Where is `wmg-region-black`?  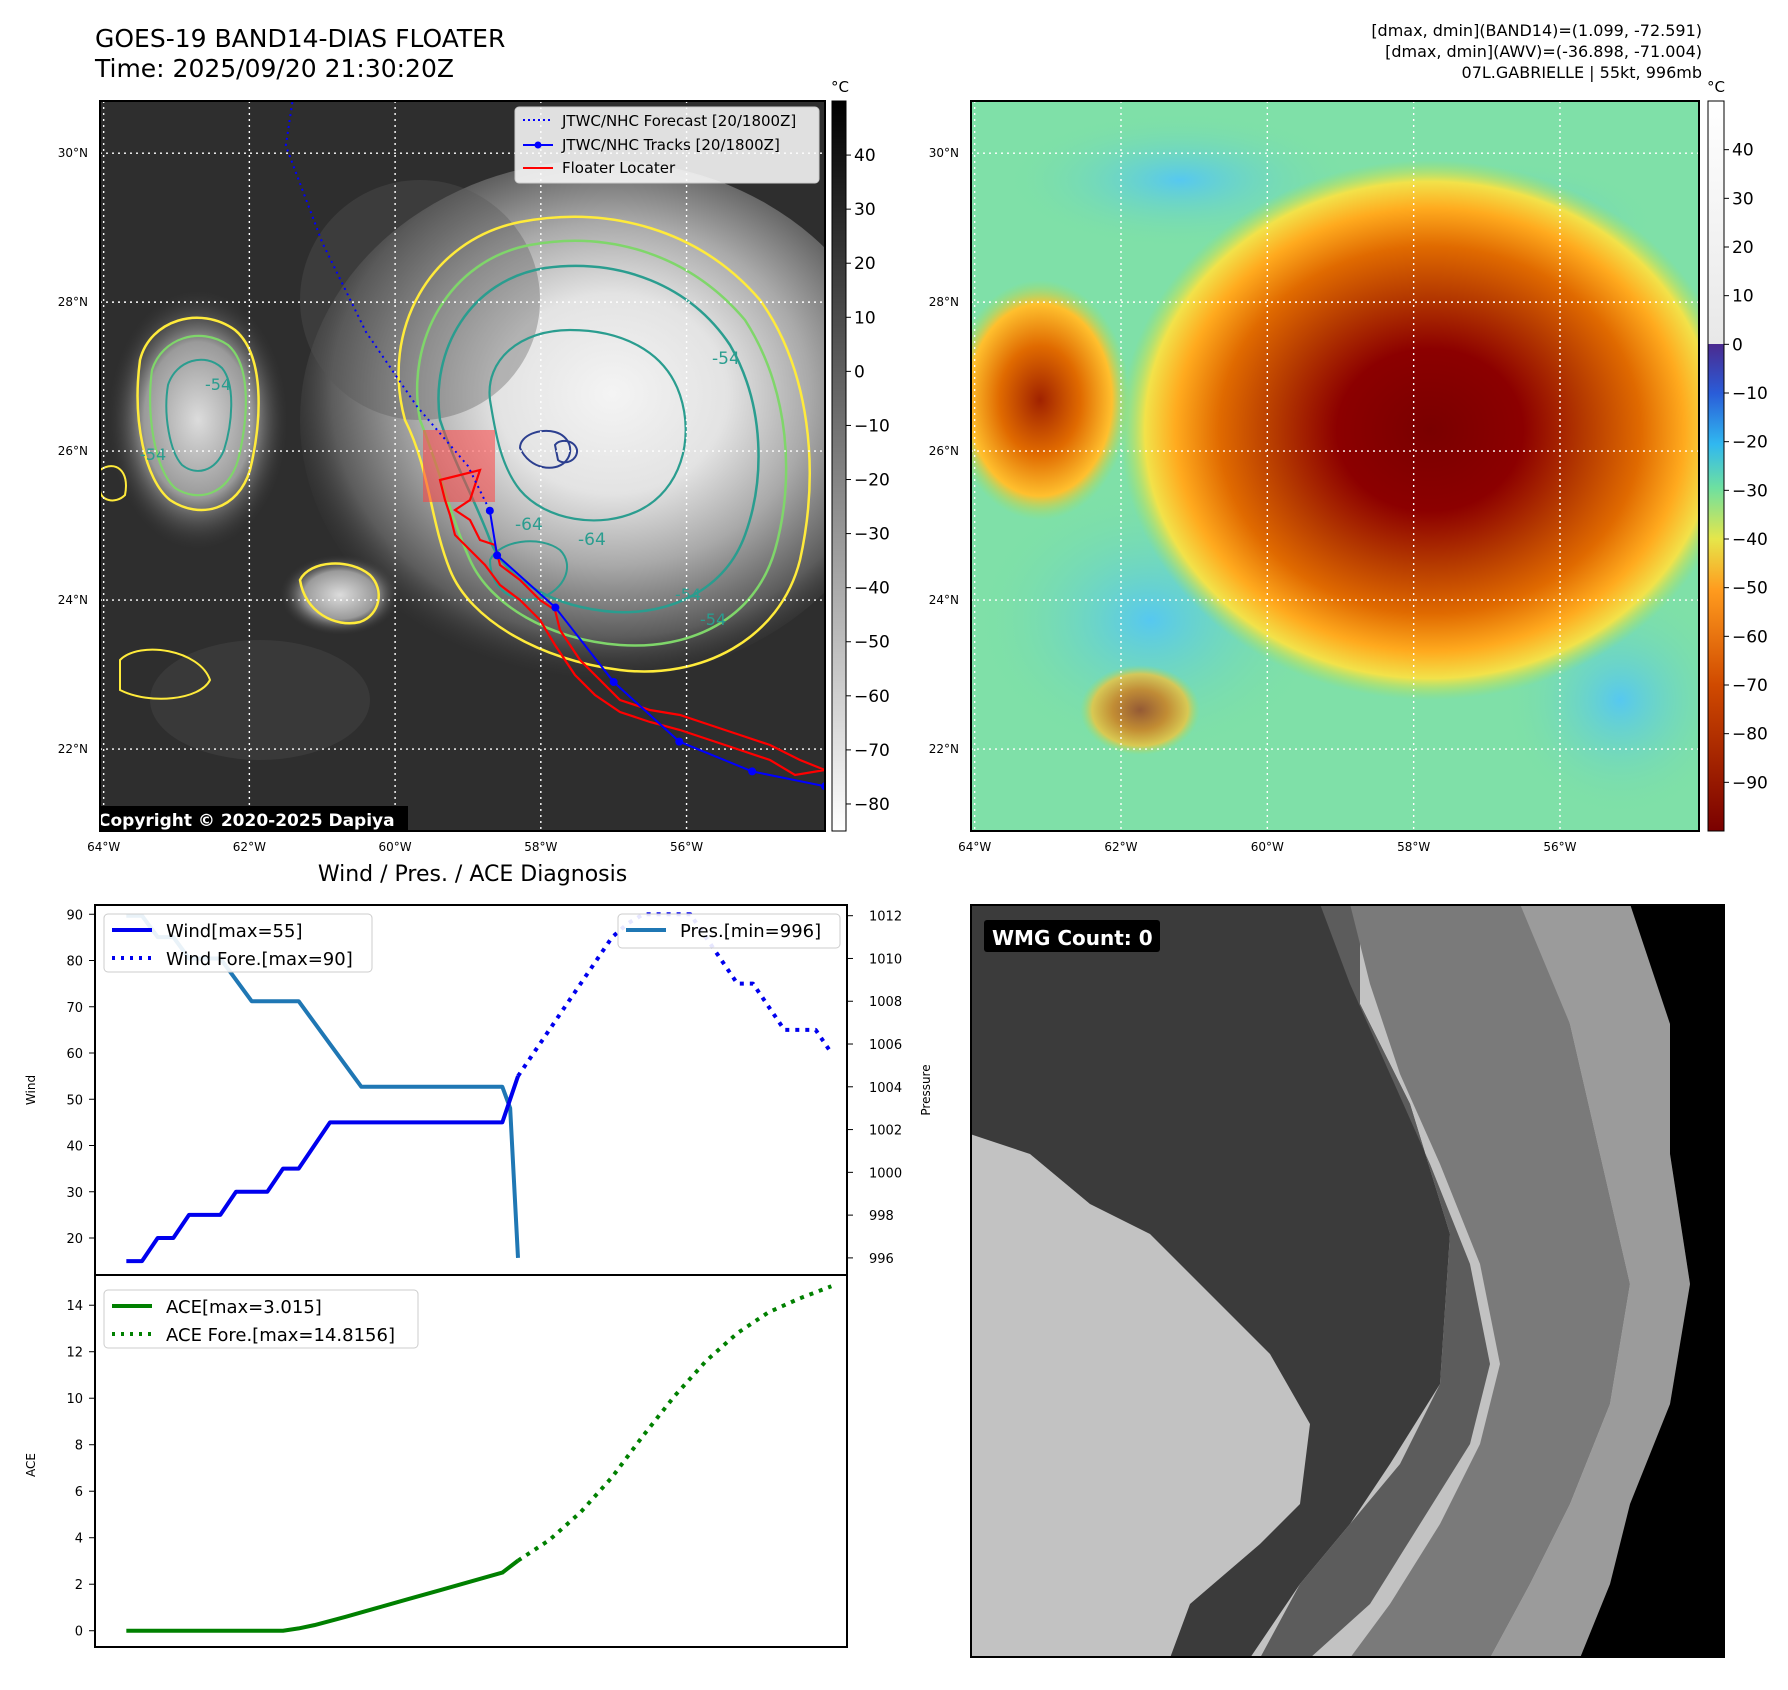
wmg-region-black is located at coordinates (1652, 1281).